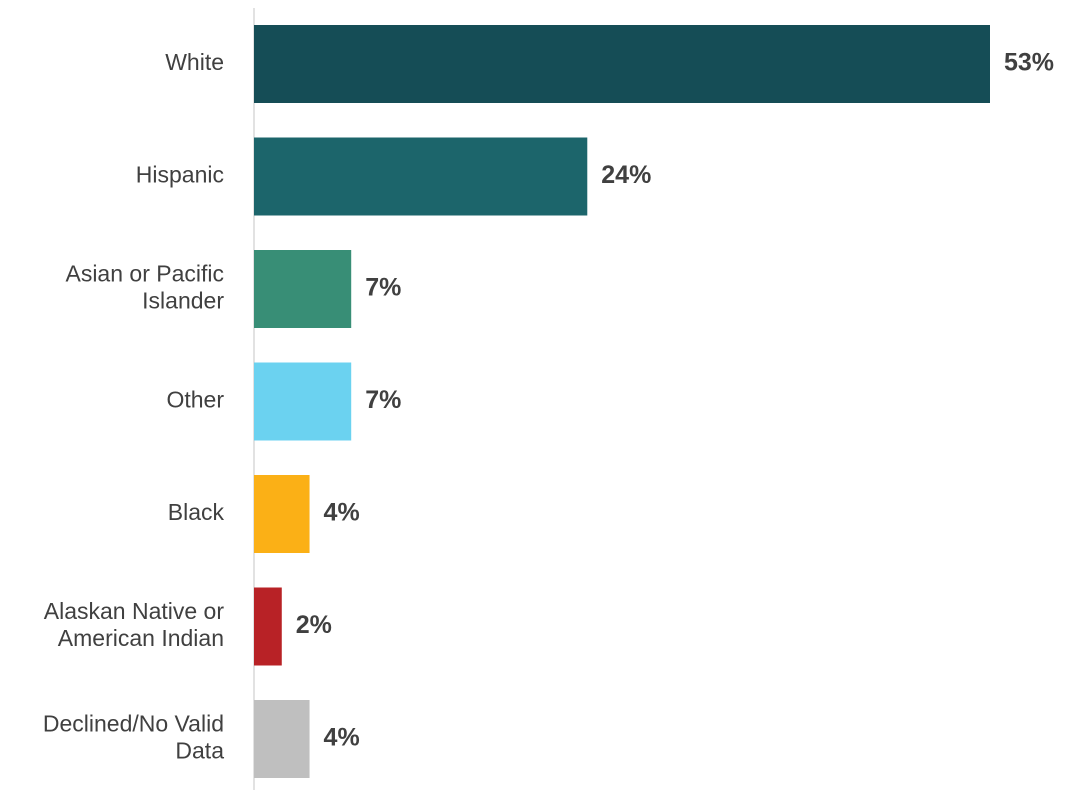  I want to click on data-label-black: 4%, so click(342, 513).